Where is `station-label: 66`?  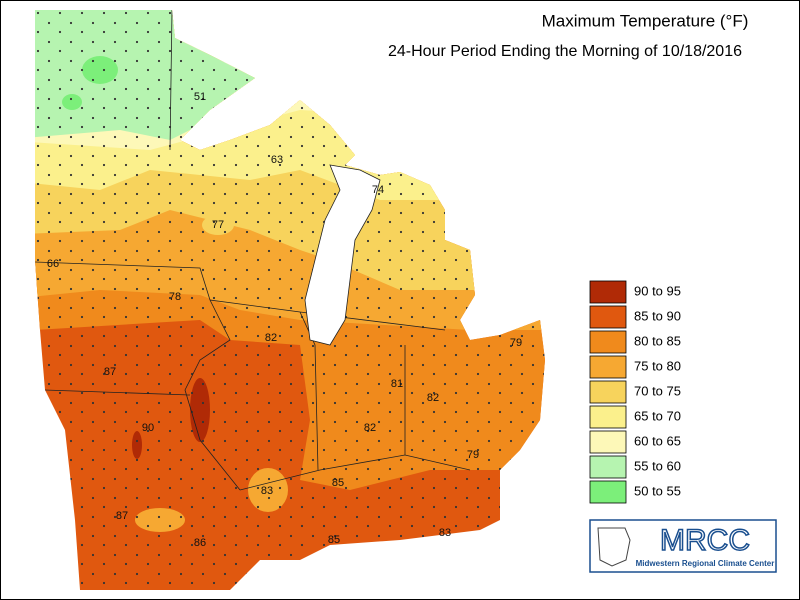
station-label: 66 is located at coordinates (53, 264).